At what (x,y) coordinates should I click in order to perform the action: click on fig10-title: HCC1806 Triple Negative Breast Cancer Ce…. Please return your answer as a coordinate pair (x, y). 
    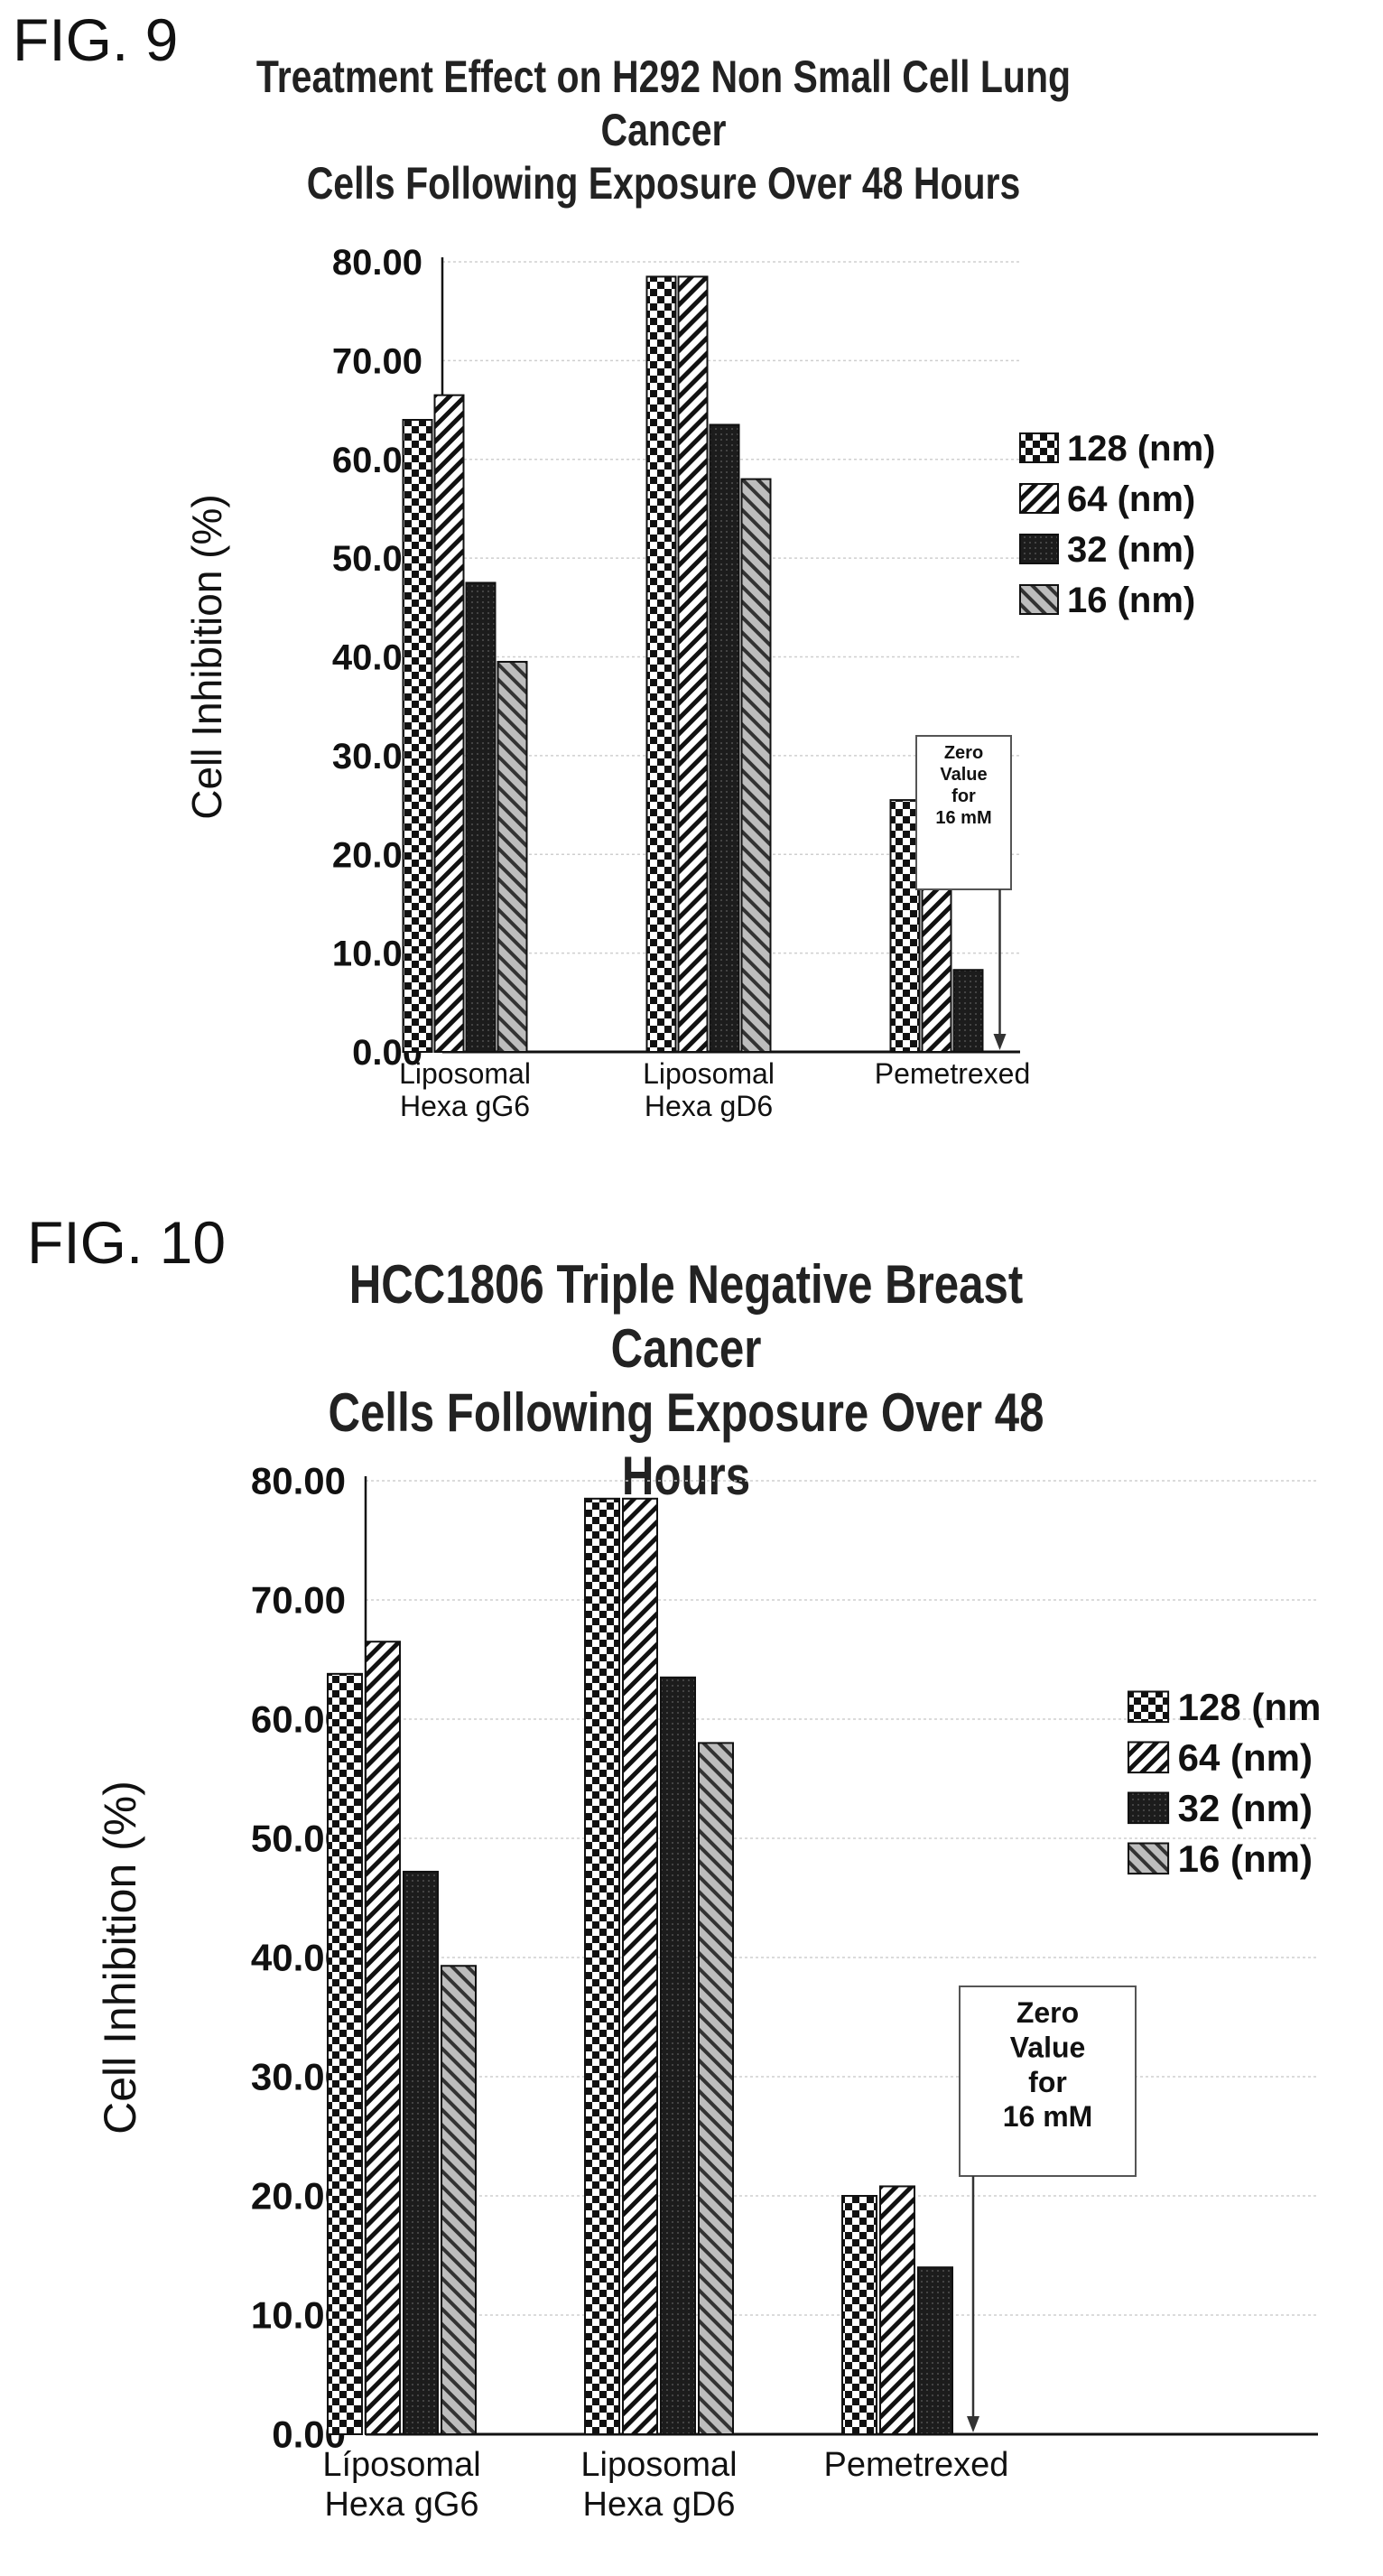
    Looking at the image, I should click on (685, 1381).